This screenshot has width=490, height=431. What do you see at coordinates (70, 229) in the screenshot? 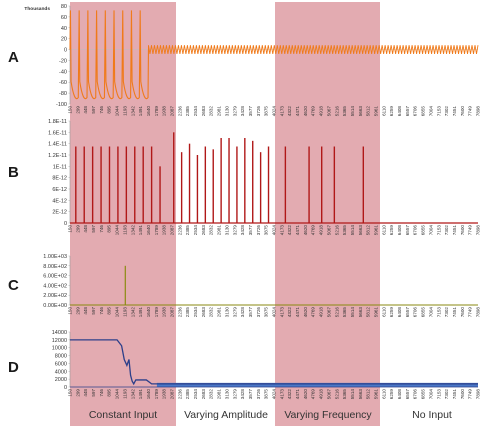
I see `x-tick-label: 150` at bounding box center [70, 229].